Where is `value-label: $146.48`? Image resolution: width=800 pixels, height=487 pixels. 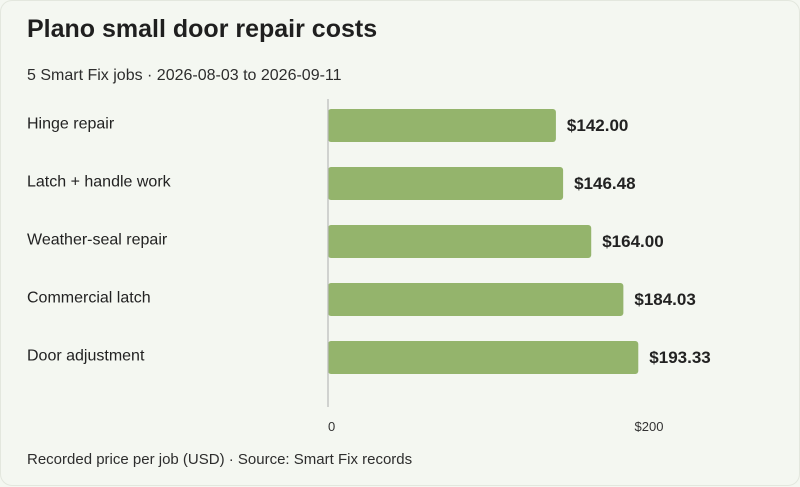 value-label: $146.48 is located at coordinates (604, 183).